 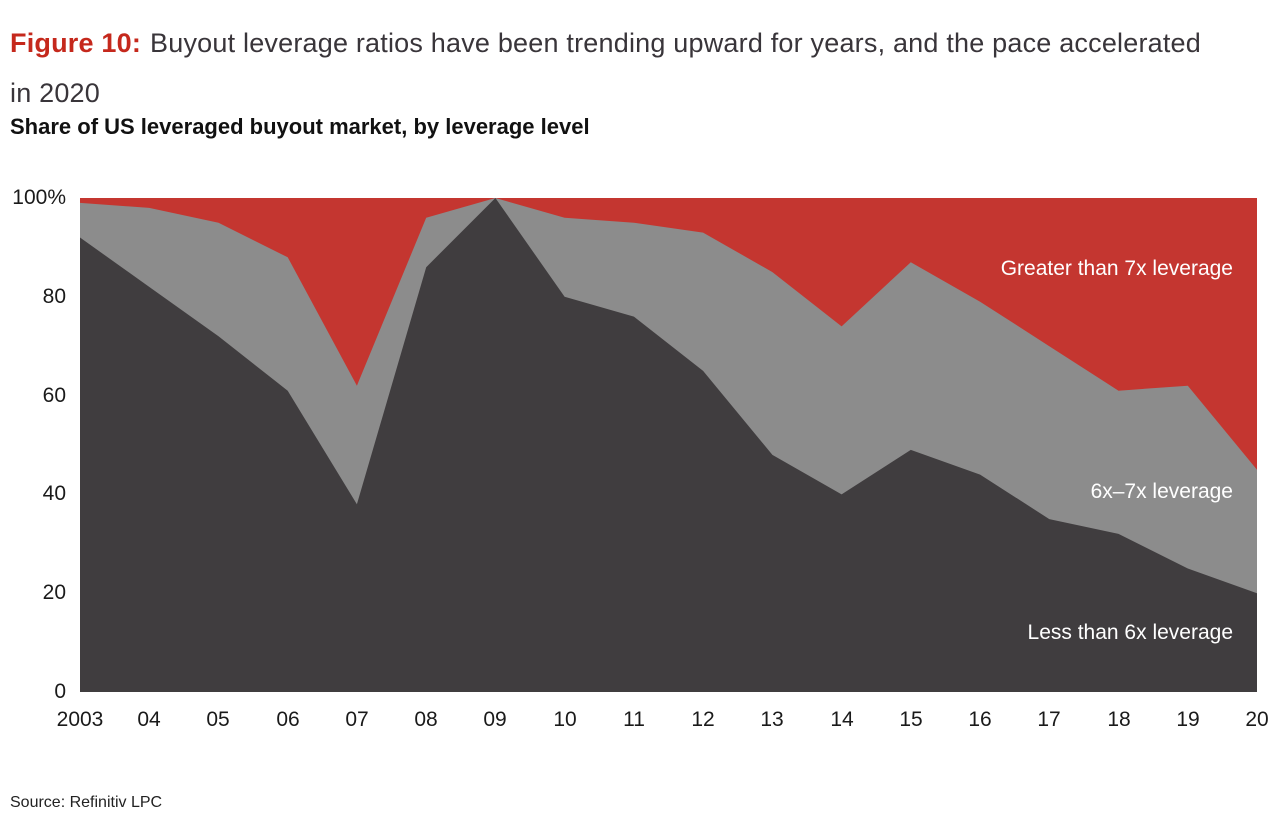 I want to click on y-axis-label-0: 0, so click(x=60, y=691).